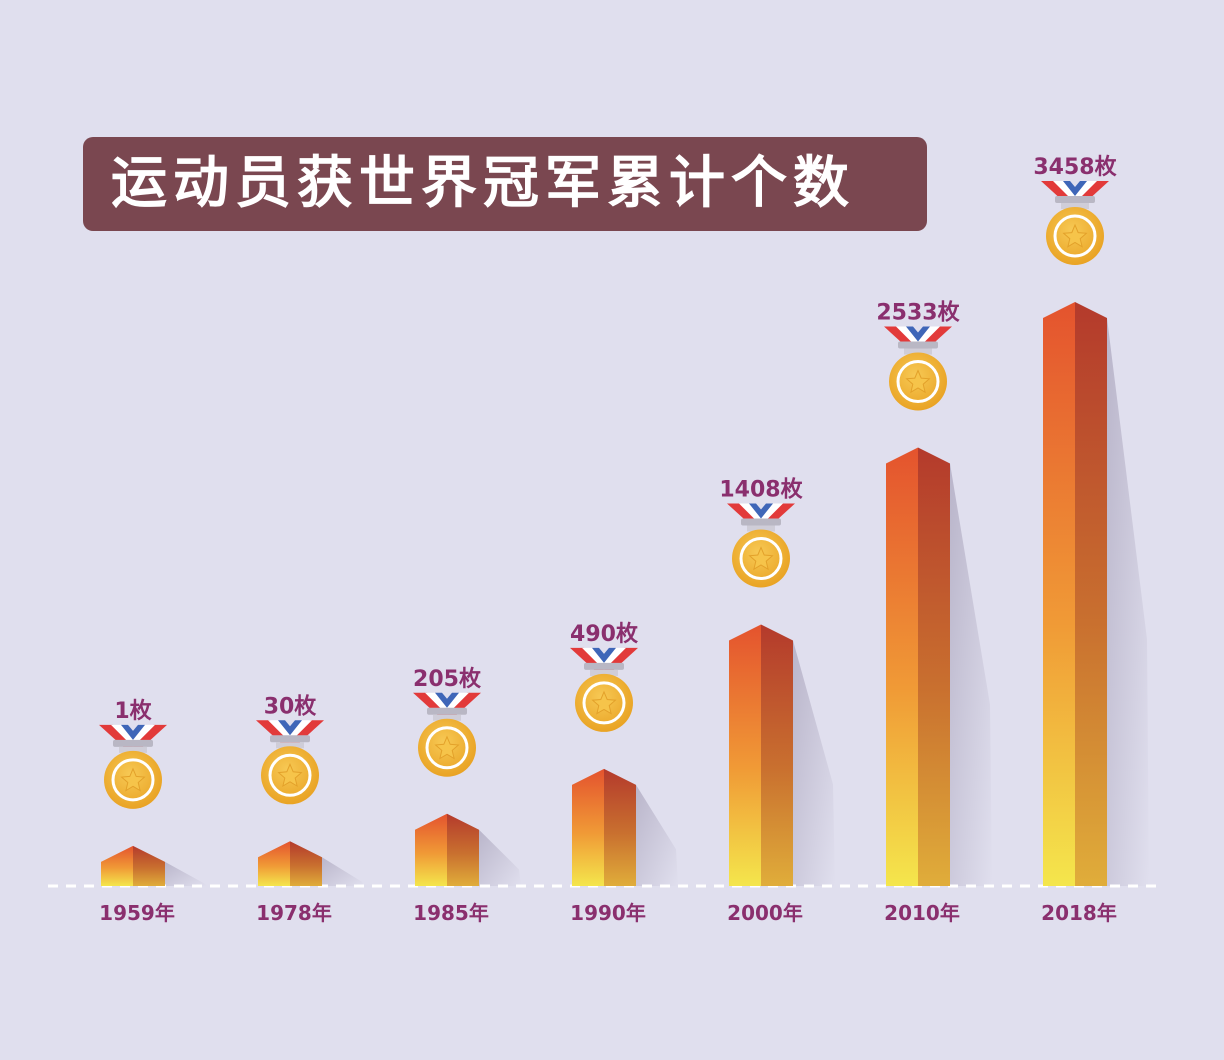  Describe the element at coordinates (604, 634) in the screenshot. I see `data-label: 490枚` at that location.